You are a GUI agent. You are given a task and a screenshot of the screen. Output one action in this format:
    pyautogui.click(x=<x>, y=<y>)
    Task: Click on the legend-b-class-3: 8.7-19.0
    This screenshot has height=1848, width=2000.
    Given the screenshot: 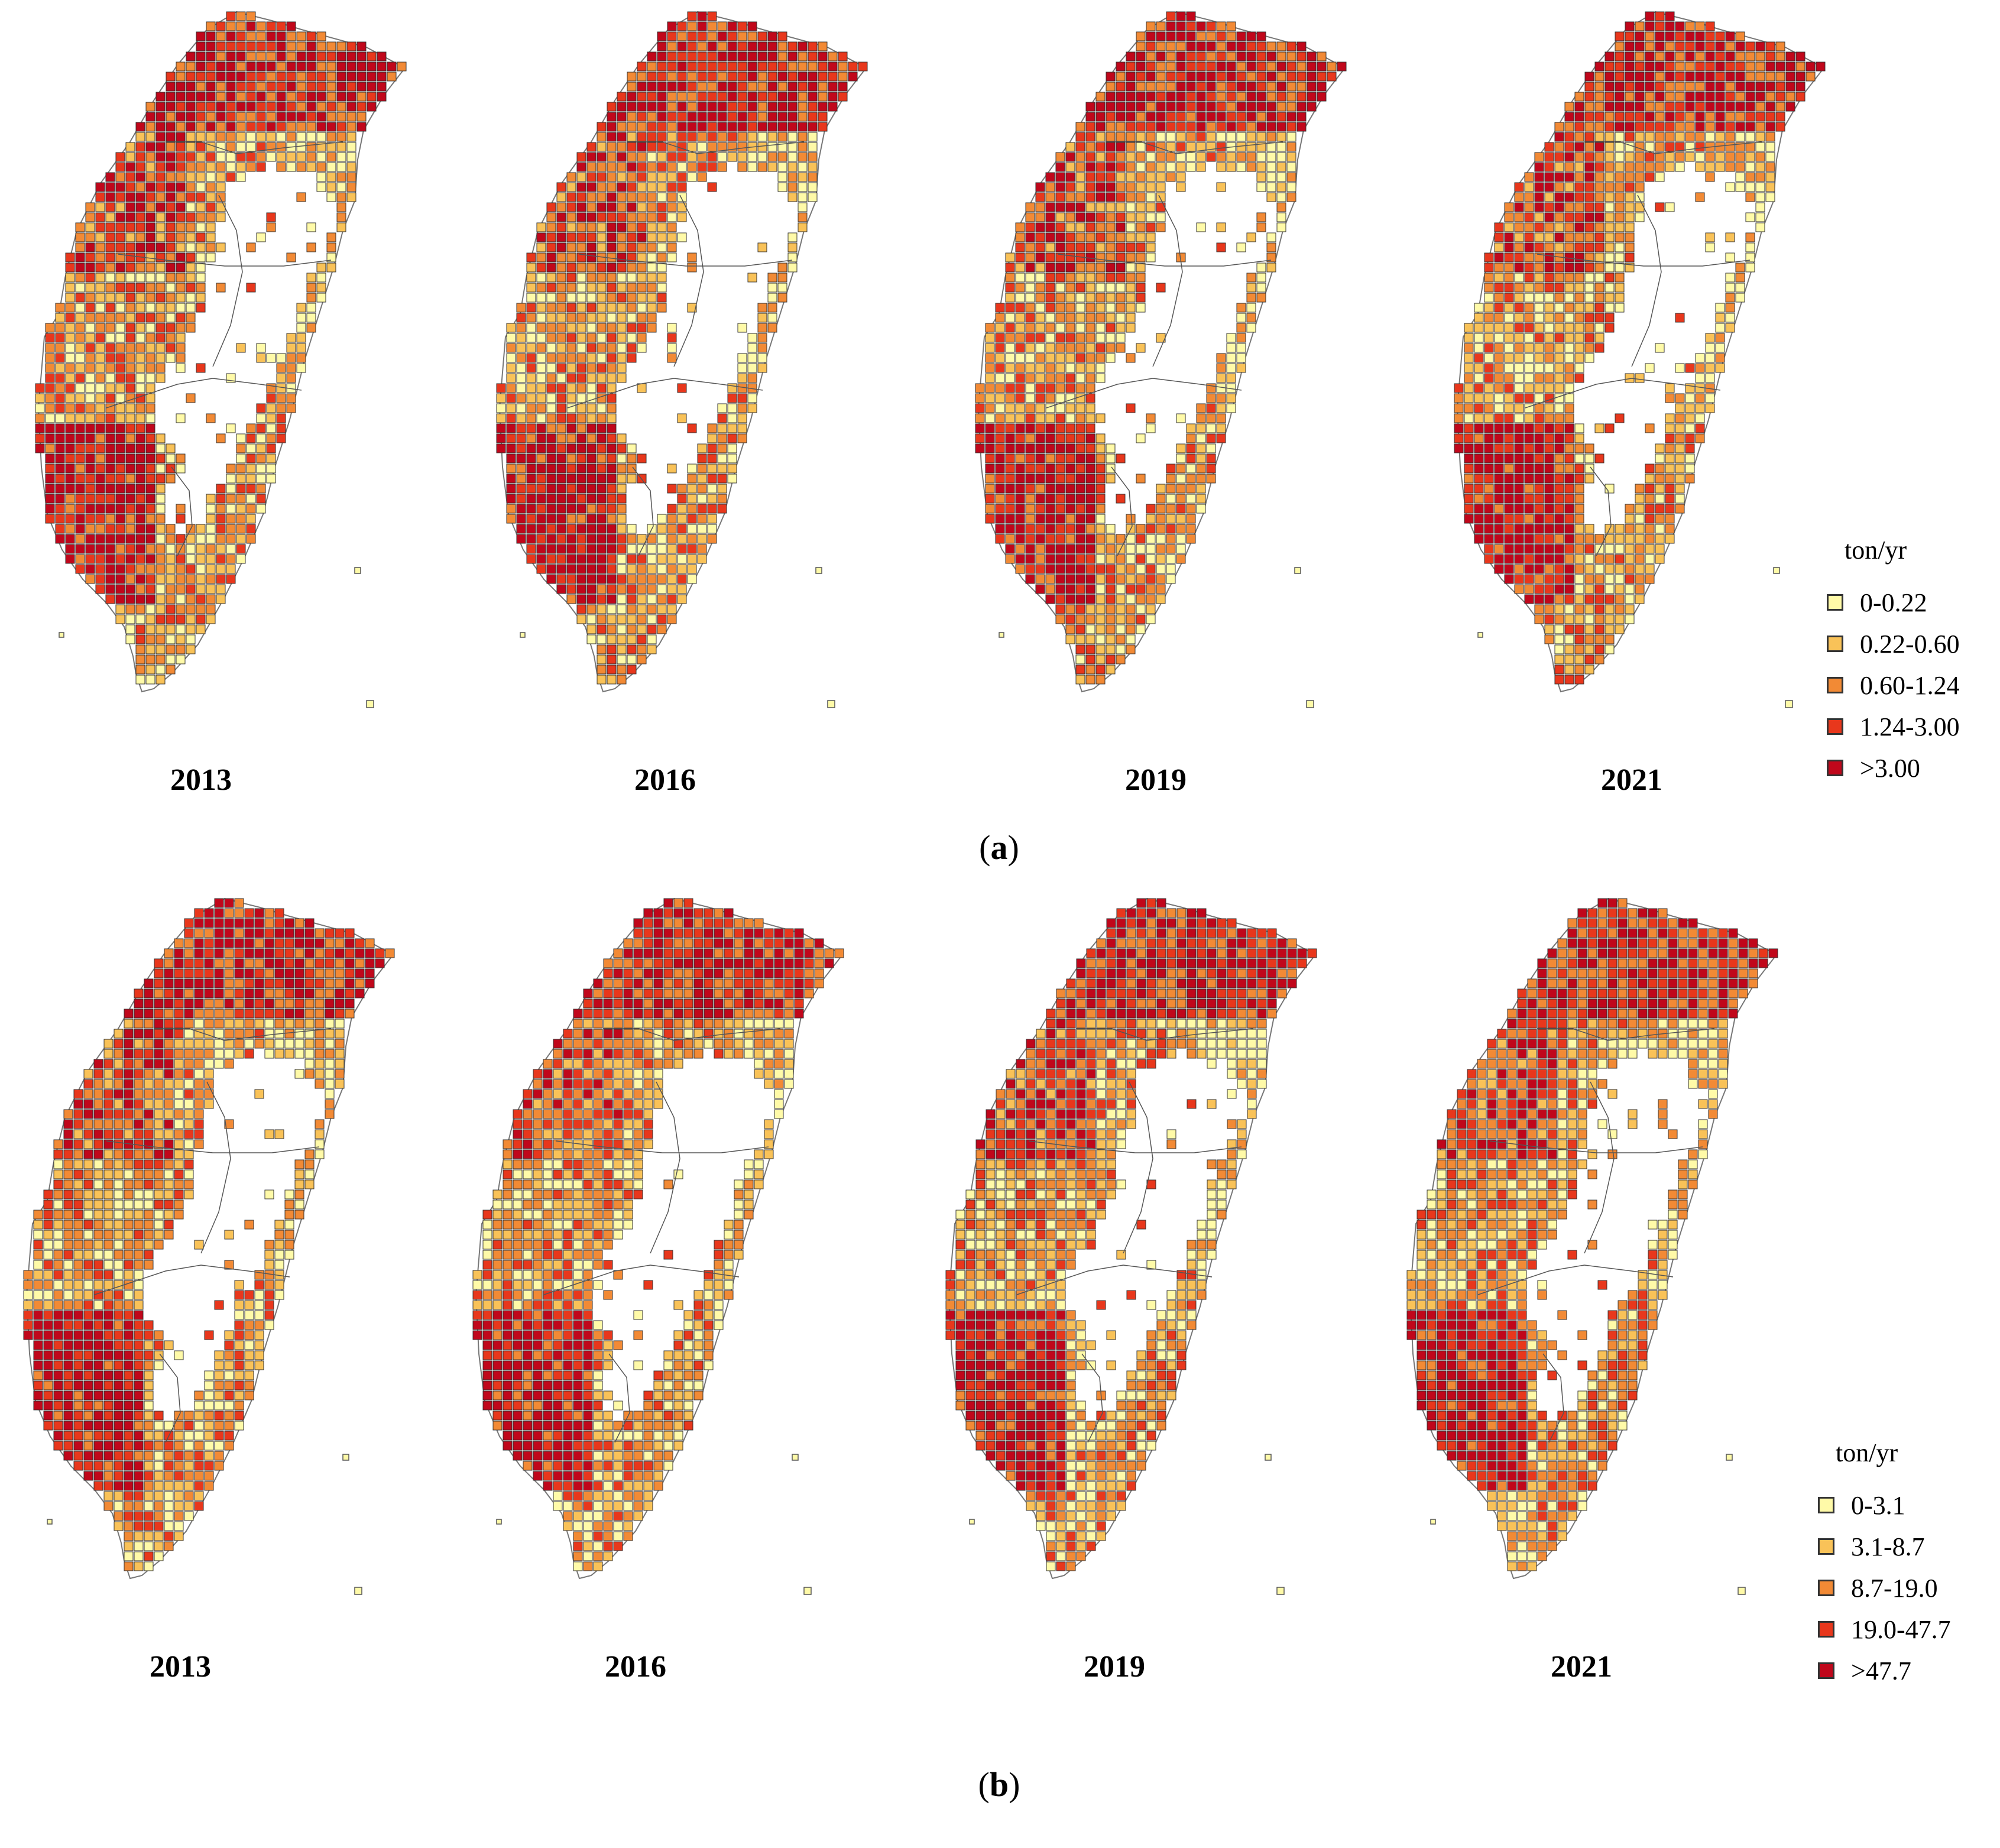 What is the action you would take?
    pyautogui.click(x=1894, y=1588)
    